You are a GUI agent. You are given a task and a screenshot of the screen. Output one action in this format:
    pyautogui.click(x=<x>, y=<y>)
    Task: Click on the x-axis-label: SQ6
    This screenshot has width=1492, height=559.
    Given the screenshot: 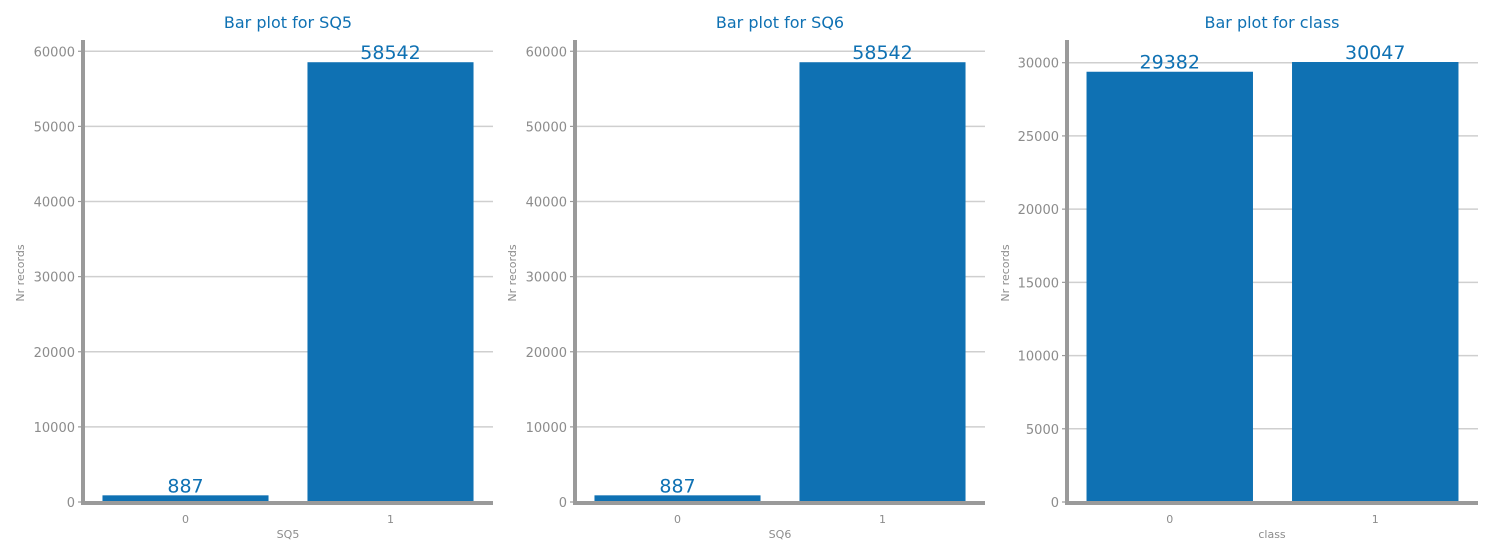 What is the action you would take?
    pyautogui.click(x=780, y=534)
    